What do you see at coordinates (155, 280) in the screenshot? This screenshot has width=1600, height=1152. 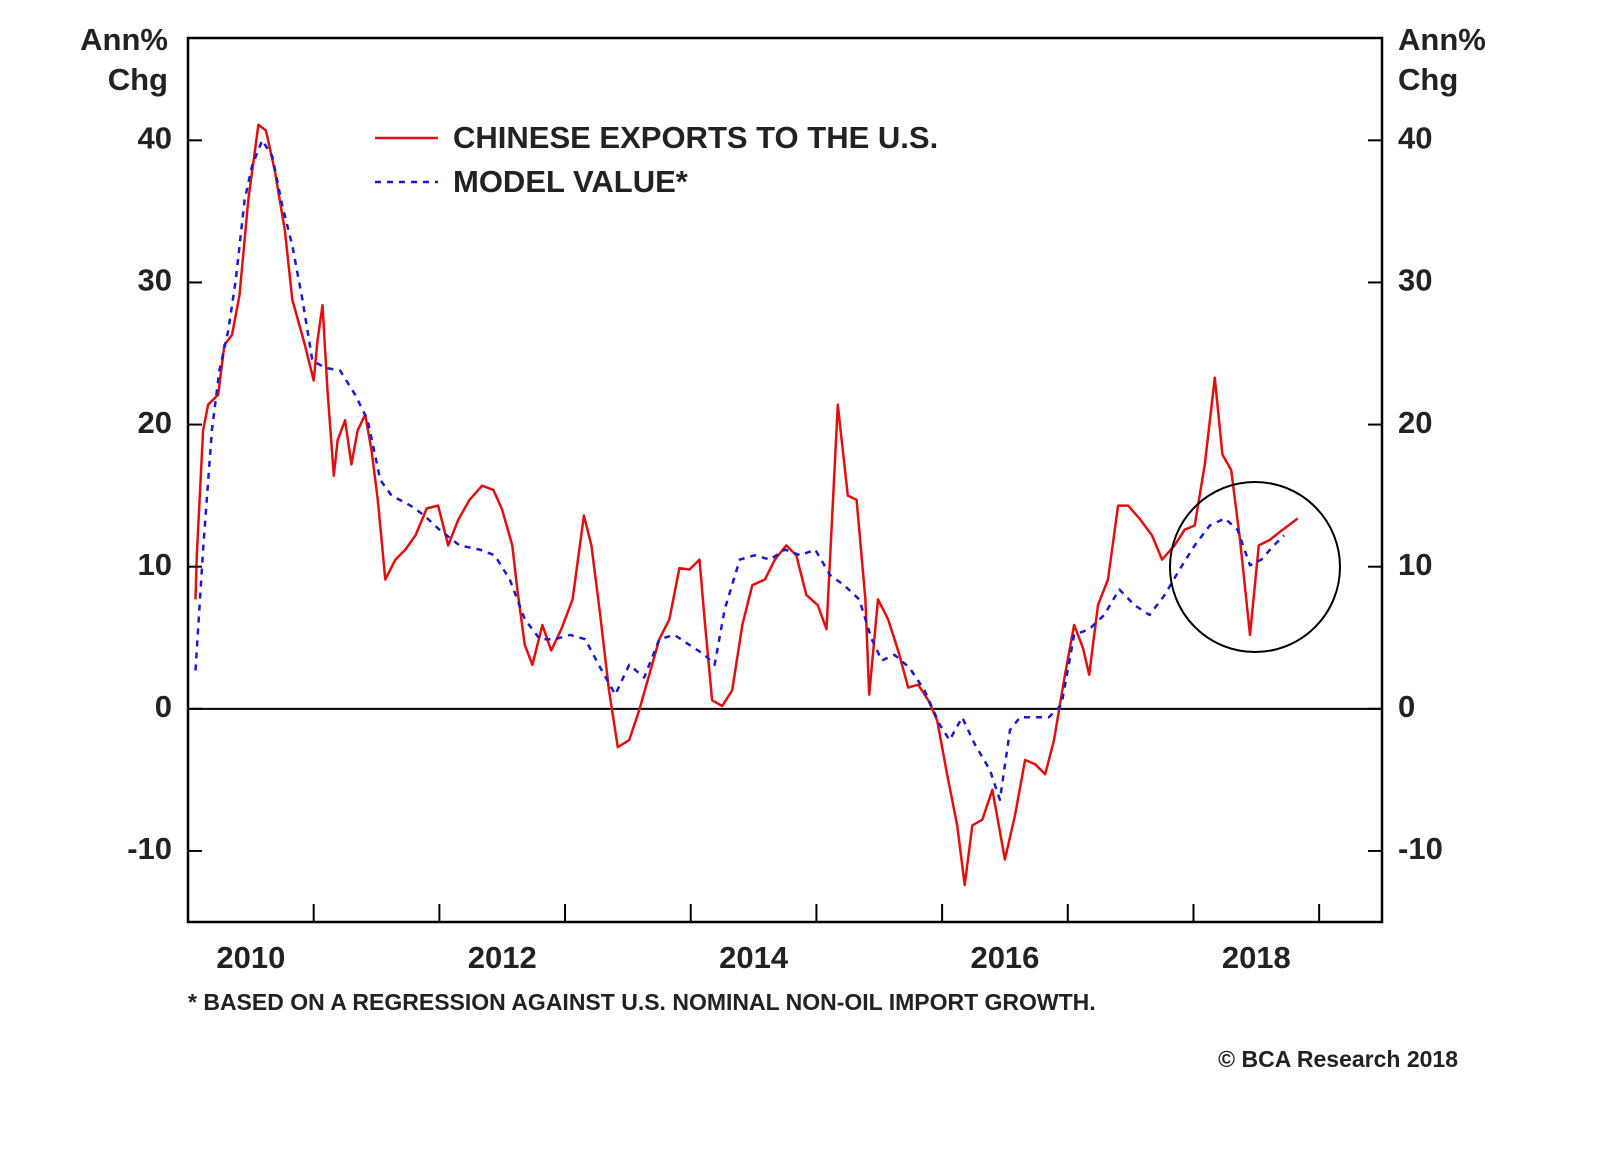 I see `y-tick-label: 30` at bounding box center [155, 280].